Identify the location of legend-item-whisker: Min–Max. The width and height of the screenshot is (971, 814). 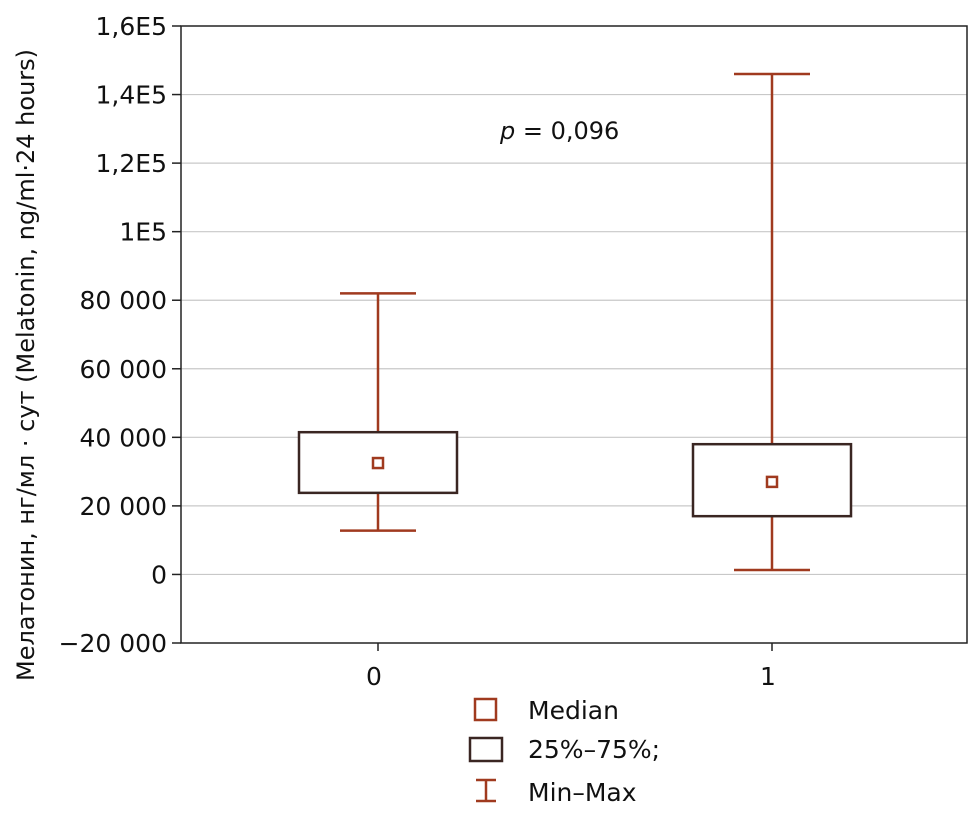
(556, 792).